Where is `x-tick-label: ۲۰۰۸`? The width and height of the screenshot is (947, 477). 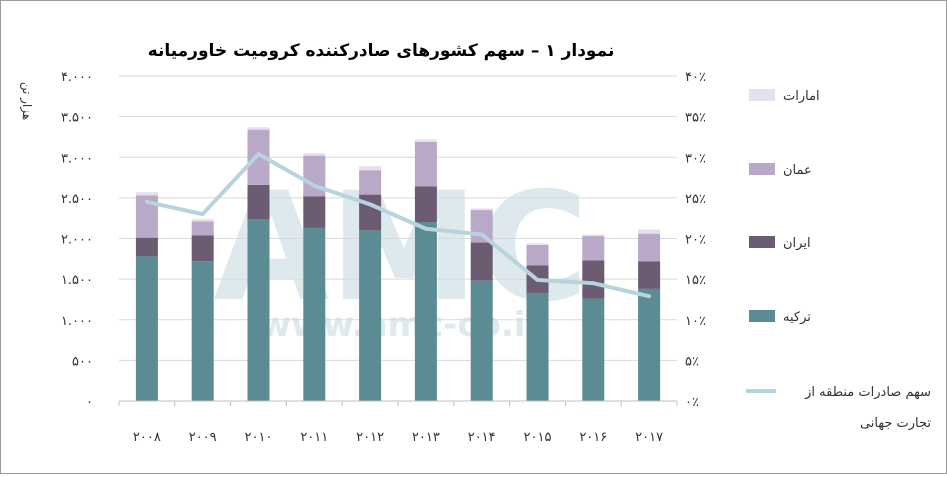 x-tick-label: ۲۰۰۸ is located at coordinates (147, 437).